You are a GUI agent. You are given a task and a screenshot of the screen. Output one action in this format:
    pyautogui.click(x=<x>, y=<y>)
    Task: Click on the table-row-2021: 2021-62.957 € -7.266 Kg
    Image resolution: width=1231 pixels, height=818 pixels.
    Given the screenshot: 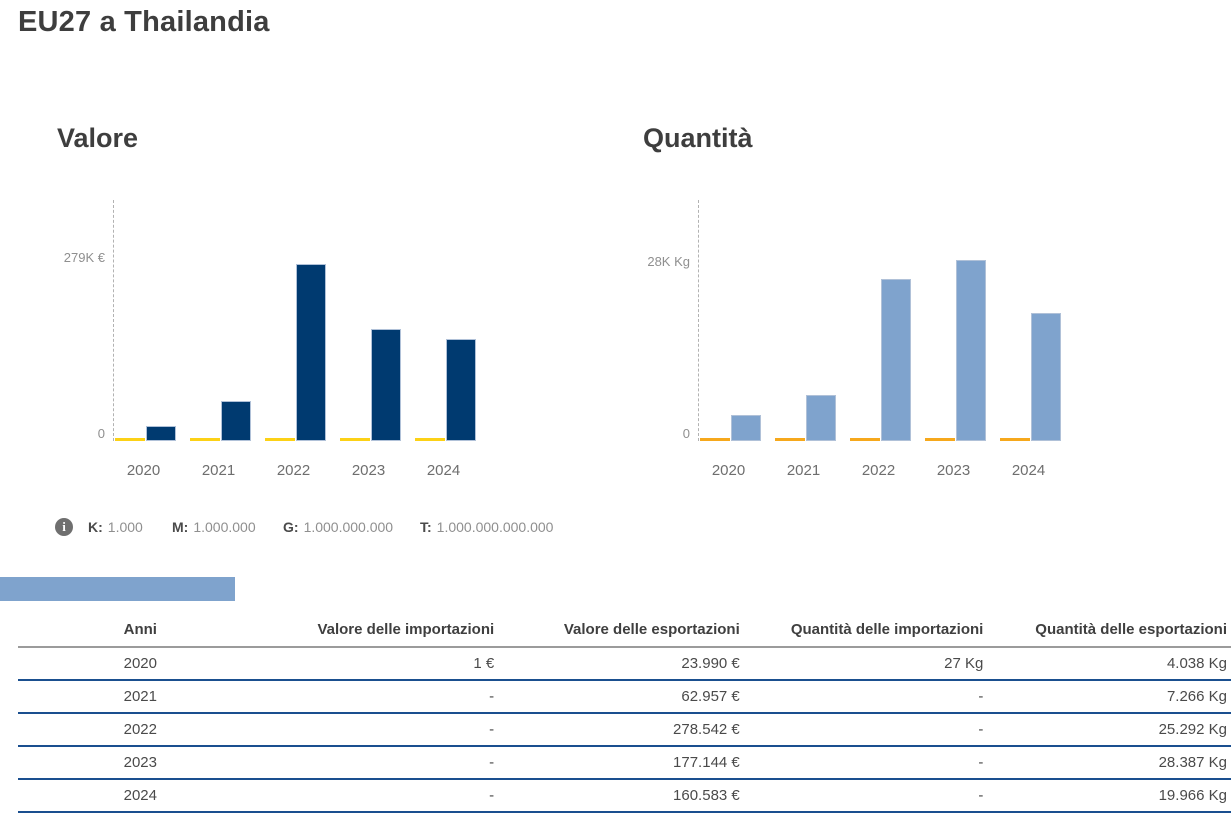 What is the action you would take?
    pyautogui.click(x=624, y=697)
    